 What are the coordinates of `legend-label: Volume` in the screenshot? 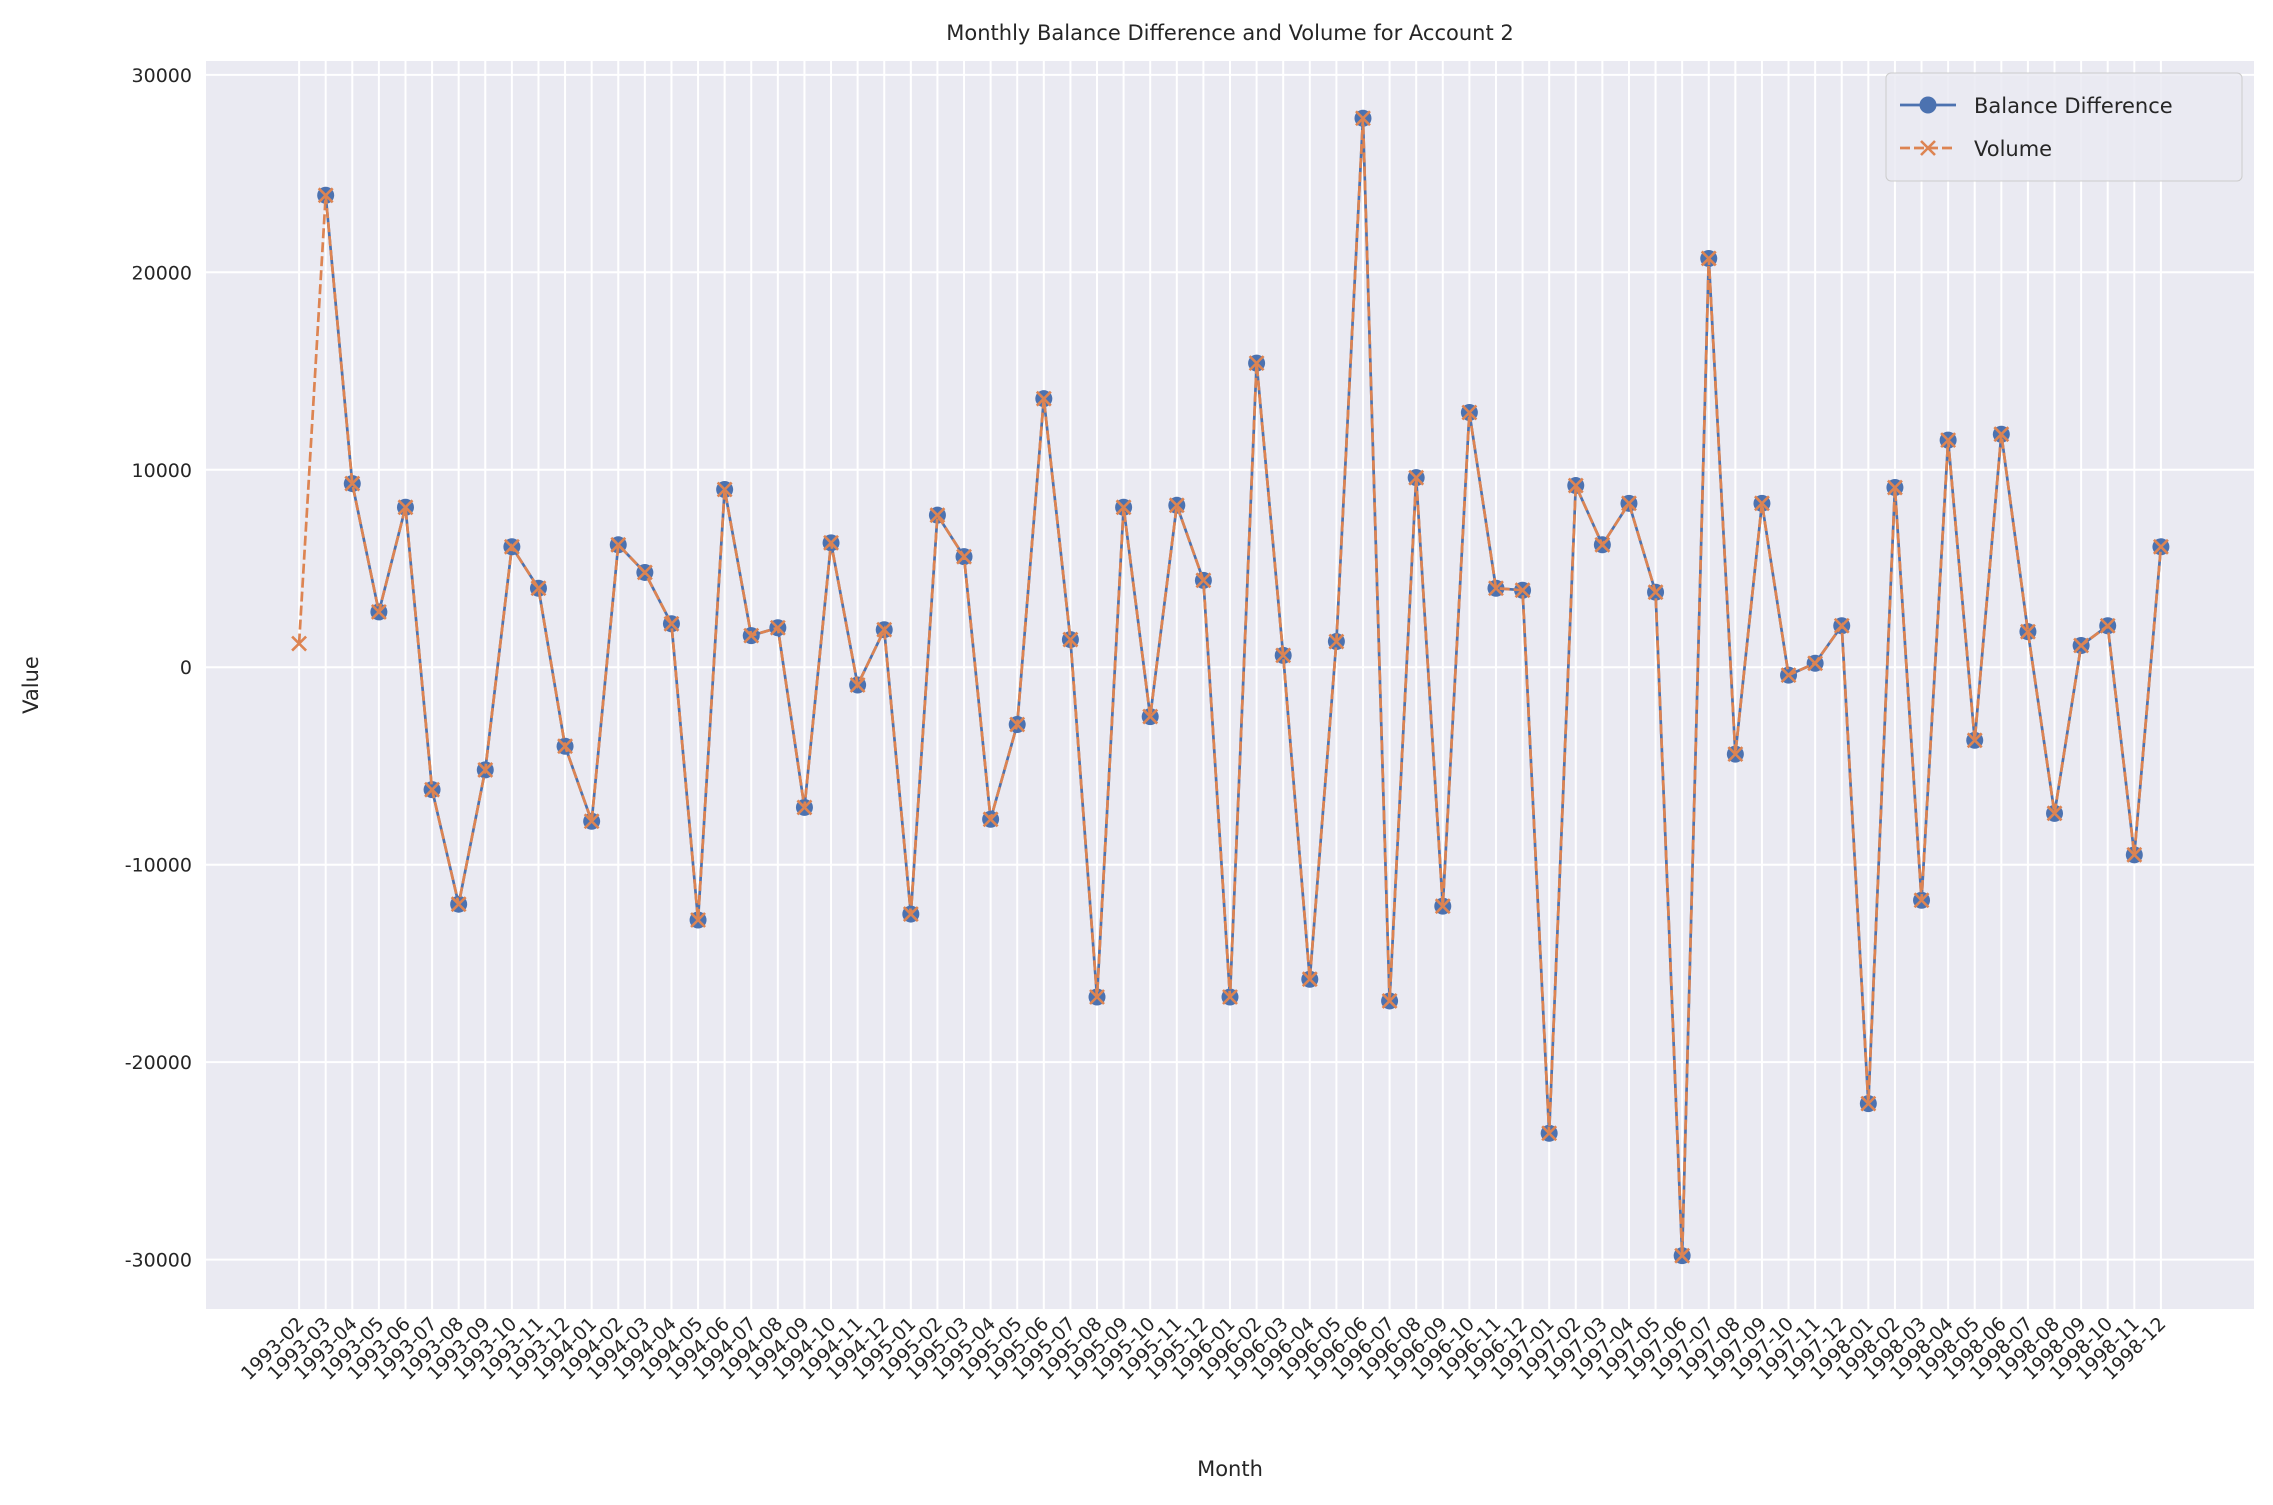 It's located at (2013, 149).